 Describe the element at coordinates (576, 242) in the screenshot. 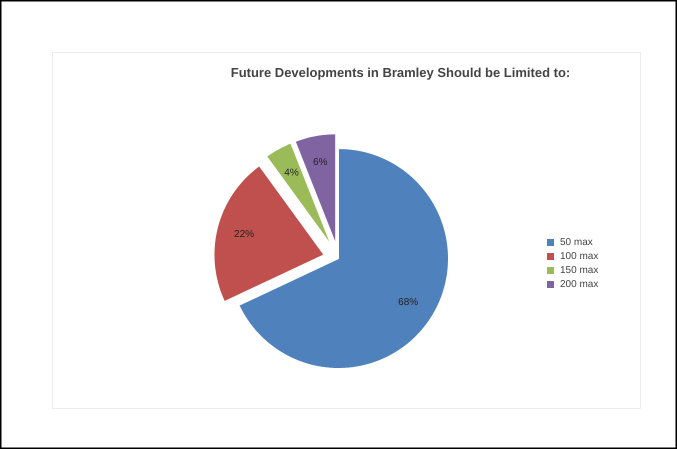

I see `legend-label: 50 max` at that location.